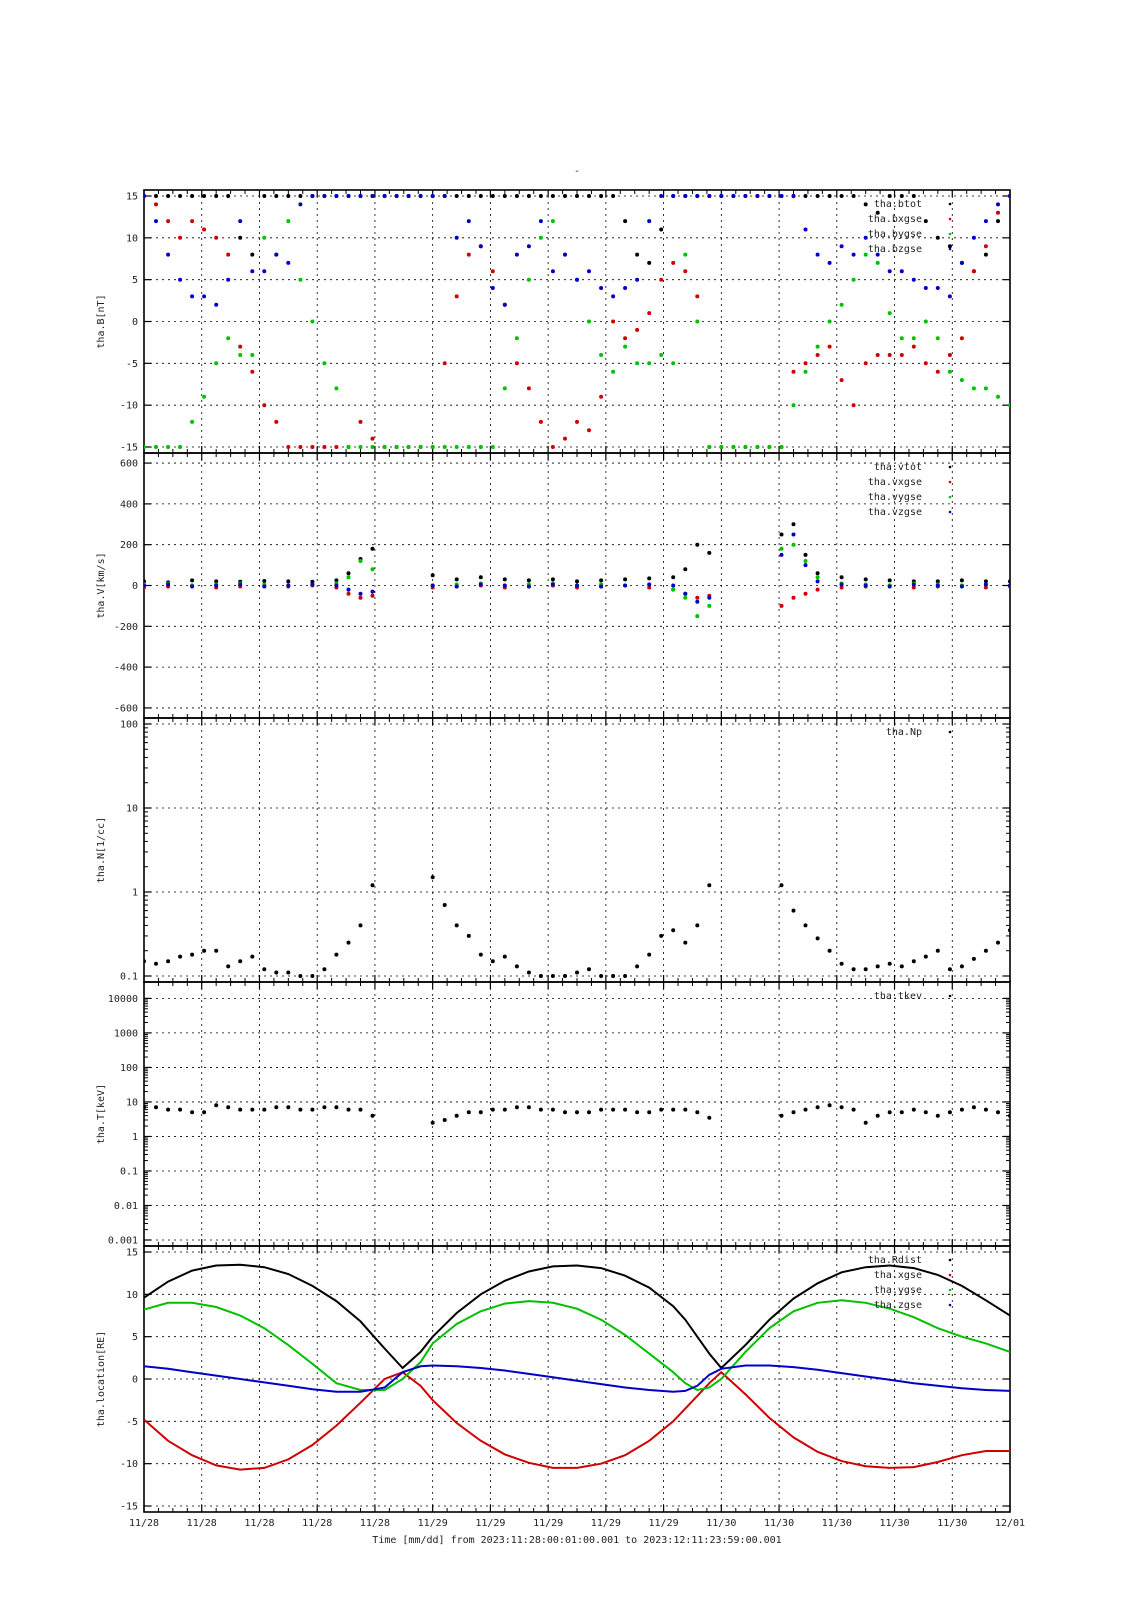 This screenshot has height=1600, width=1131. Describe the element at coordinates (375, 1523) in the screenshot. I see `x-tick-label: 11/28` at that location.